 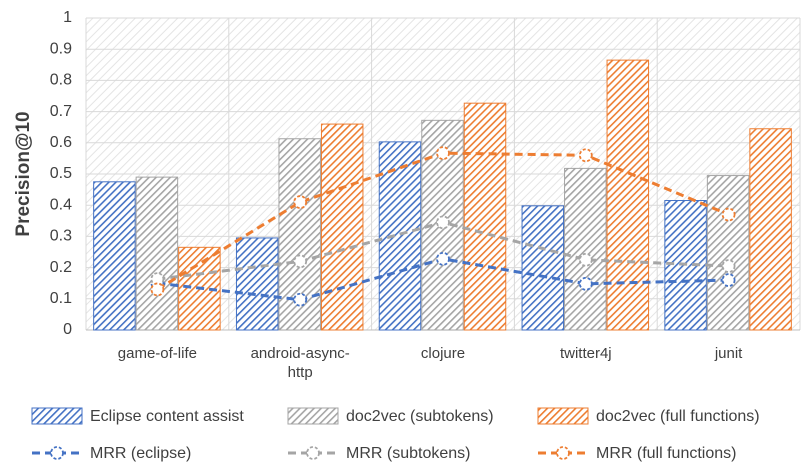 I want to click on y-tick-label: 0.1, so click(x=61, y=298).